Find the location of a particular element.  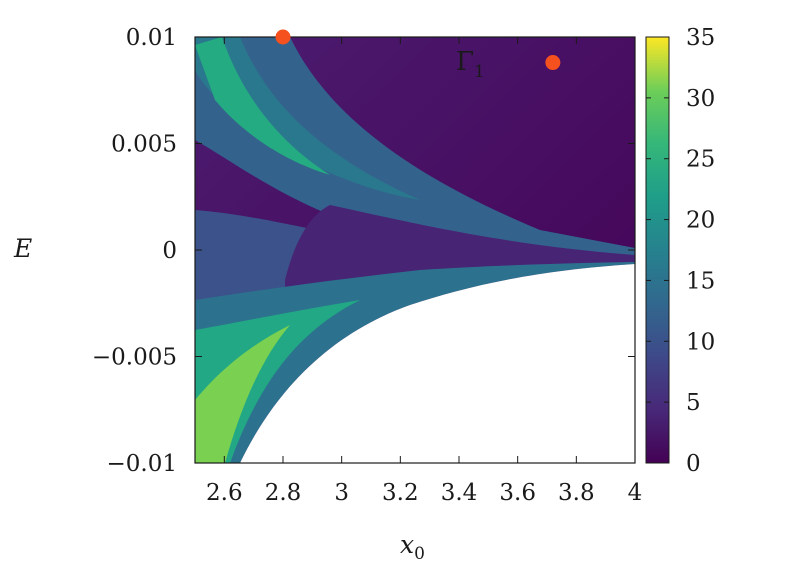

heatmap-green-band-upper is located at coordinates (307, 118).